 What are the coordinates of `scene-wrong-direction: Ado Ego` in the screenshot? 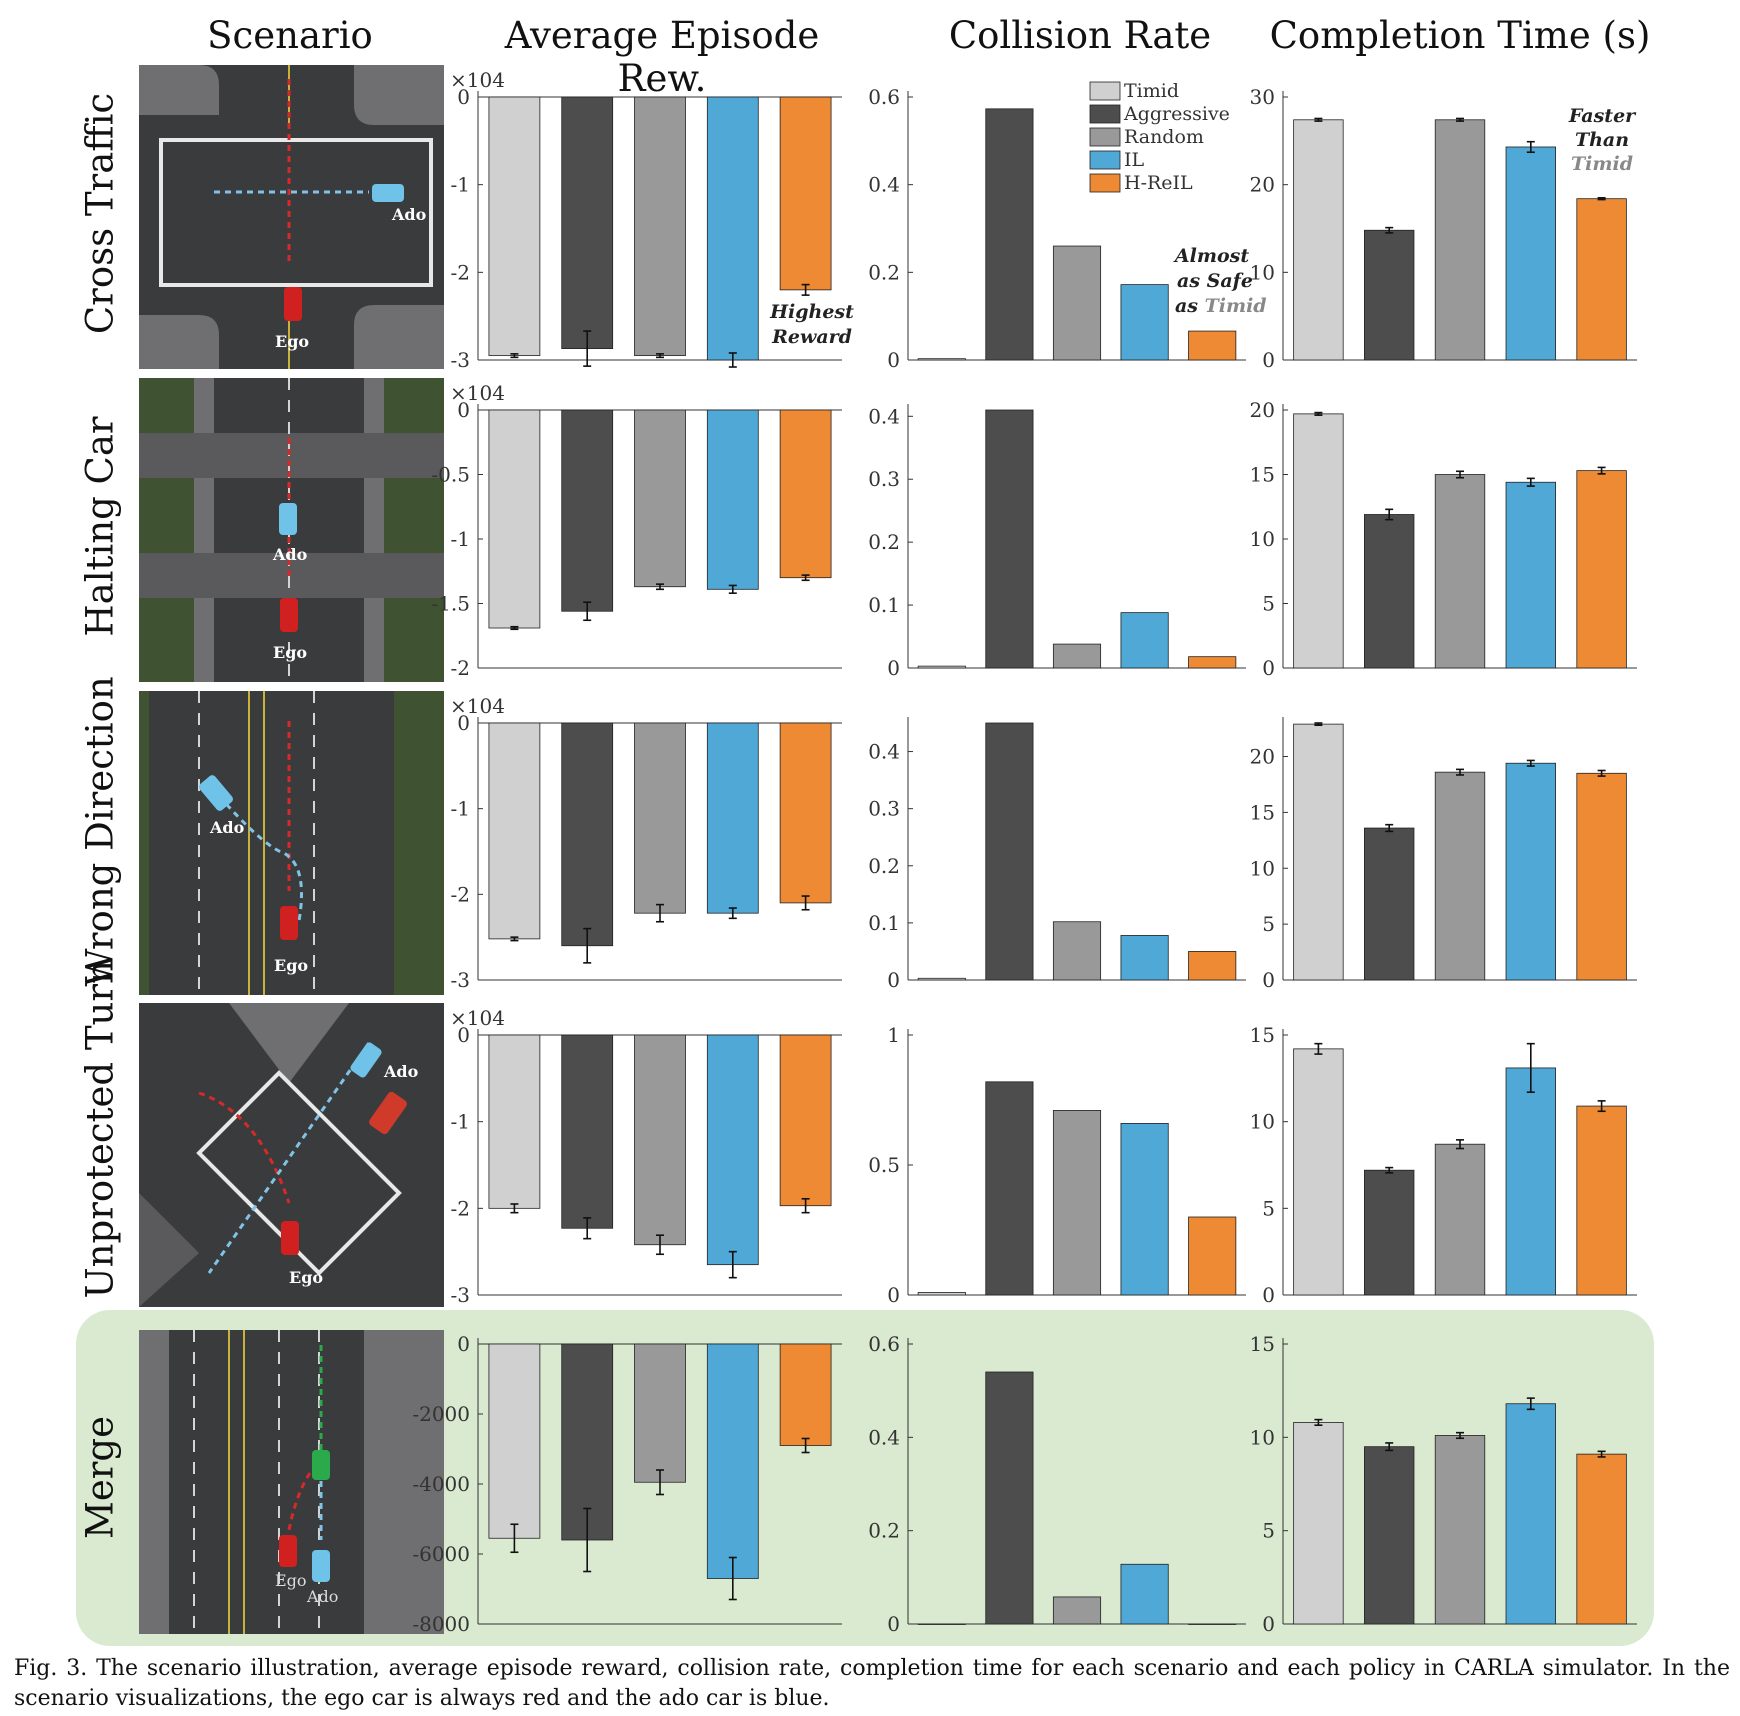 It's located at (291, 843).